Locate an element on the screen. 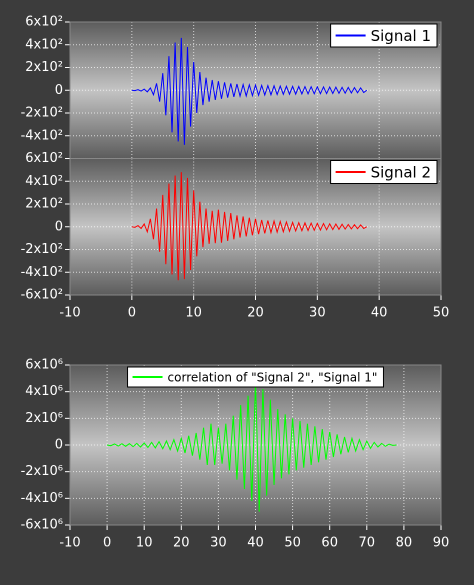 The height and width of the screenshot is (585, 474). legend: Signal 1 is located at coordinates (384, 35).